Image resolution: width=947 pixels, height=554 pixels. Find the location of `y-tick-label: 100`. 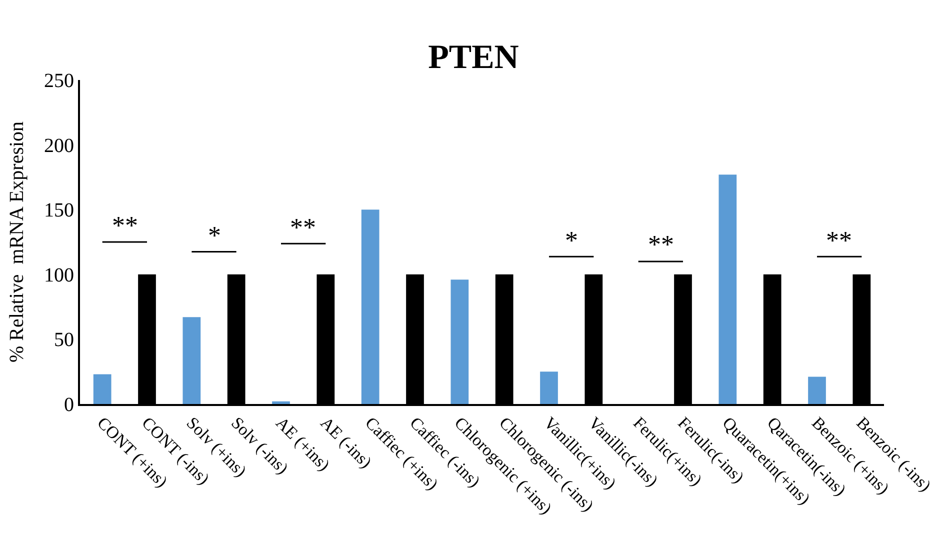

y-tick-label: 100 is located at coordinates (59, 275).